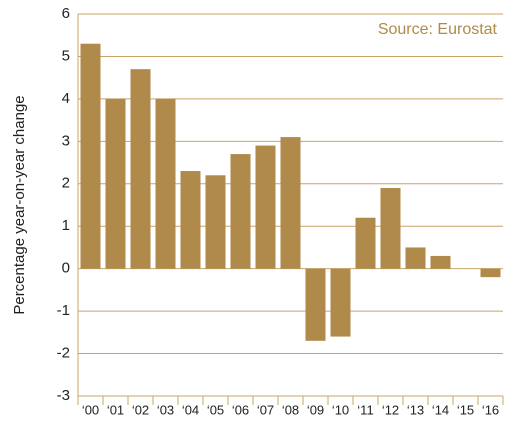 The width and height of the screenshot is (519, 421). What do you see at coordinates (438, 29) in the screenshot?
I see `source-annotation: Source: Eurostat` at bounding box center [438, 29].